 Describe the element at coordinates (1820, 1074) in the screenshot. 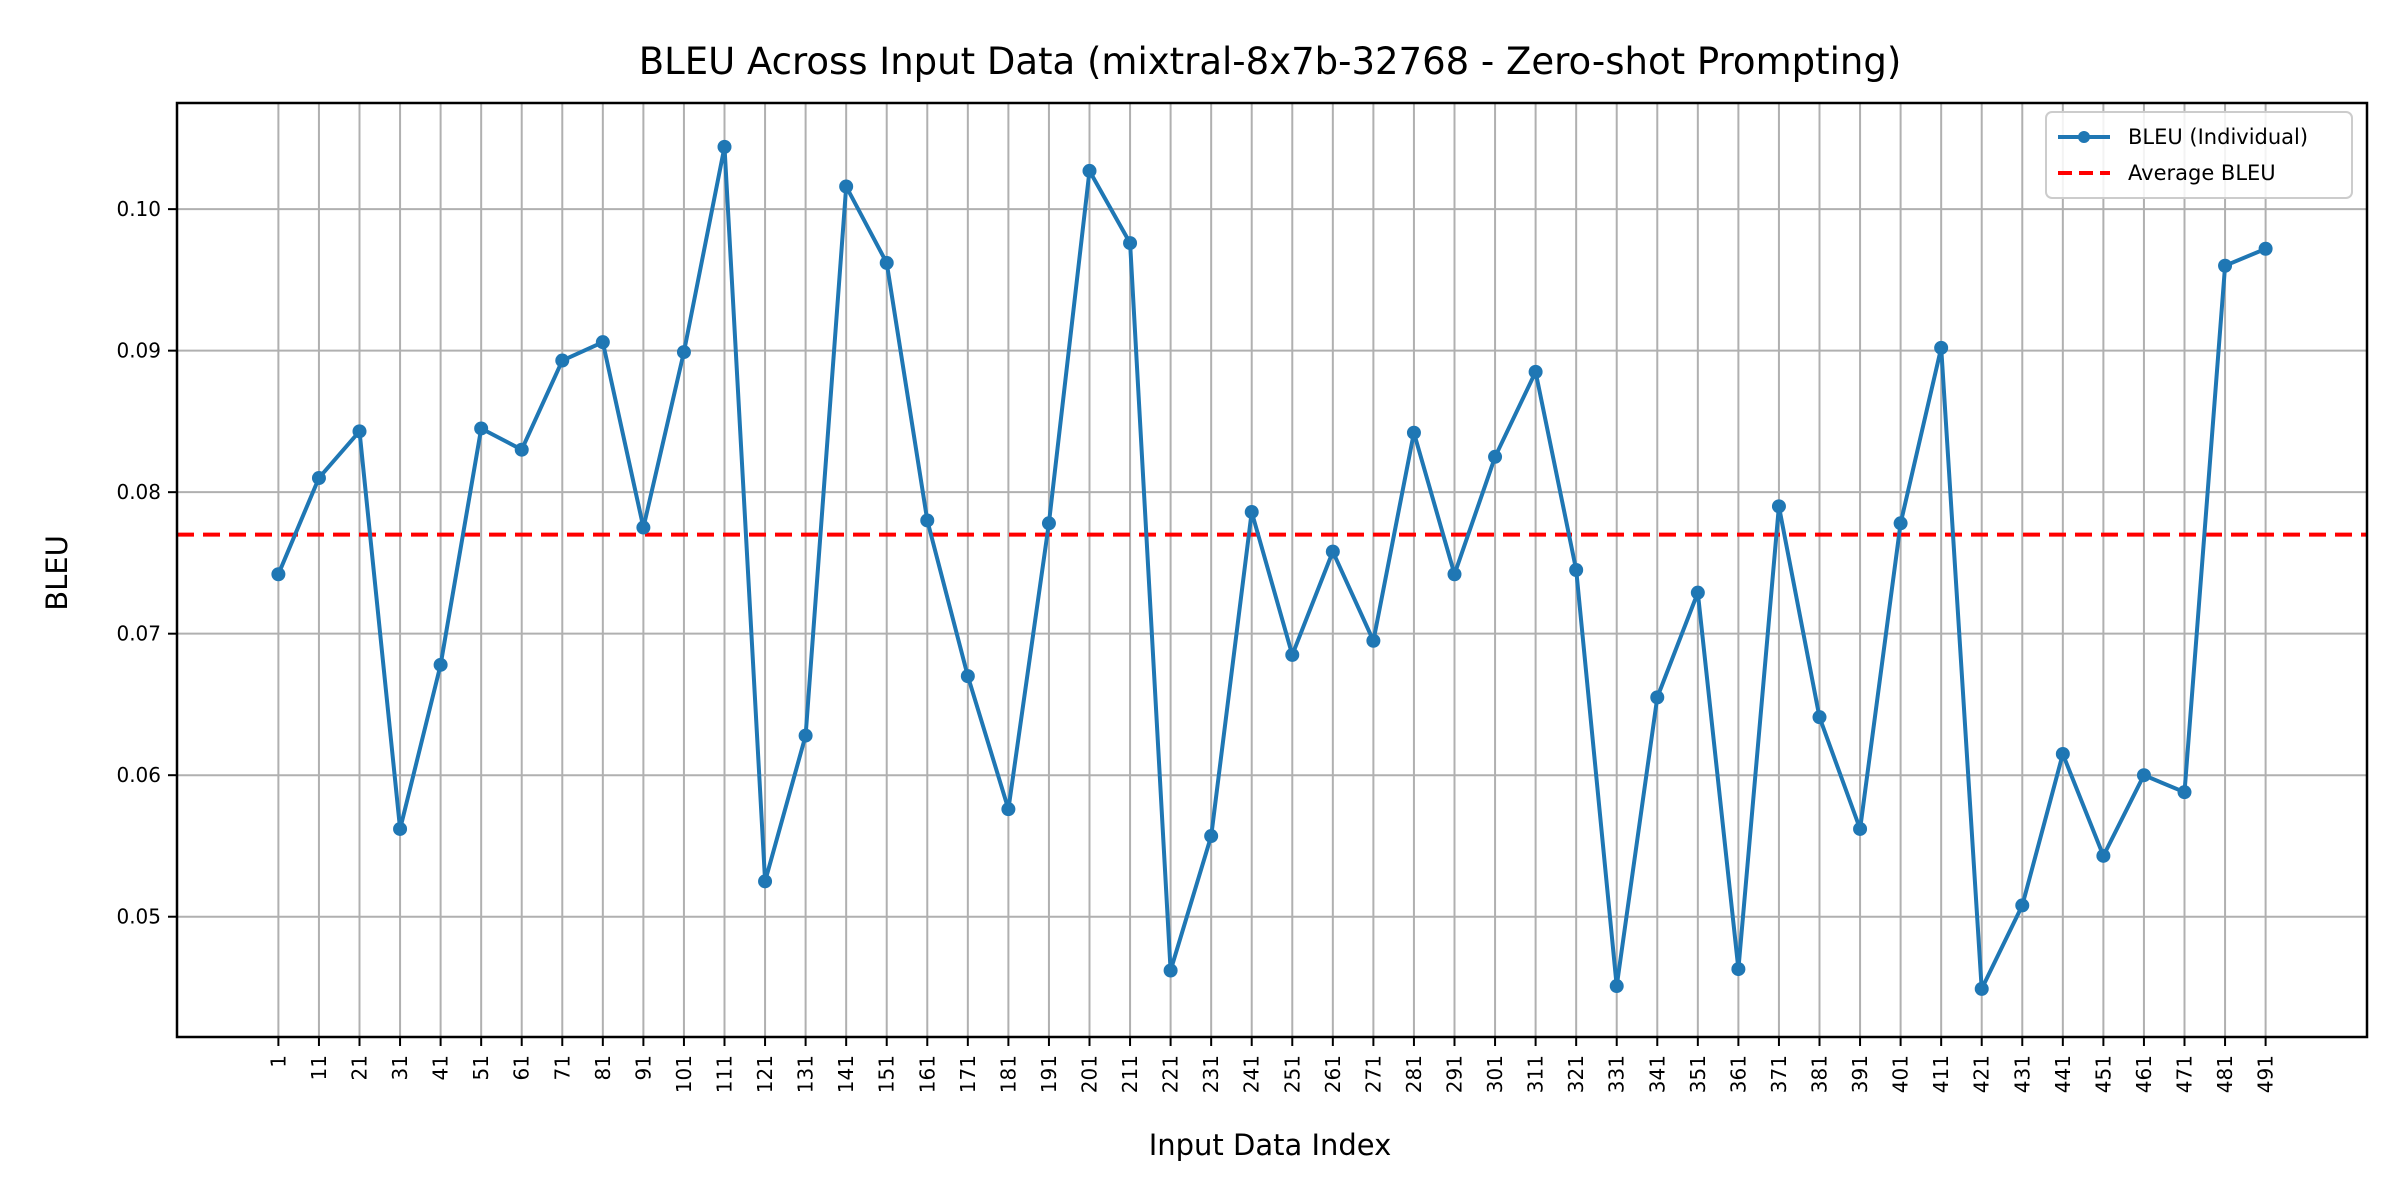

I see `x-tick-label: 381` at that location.